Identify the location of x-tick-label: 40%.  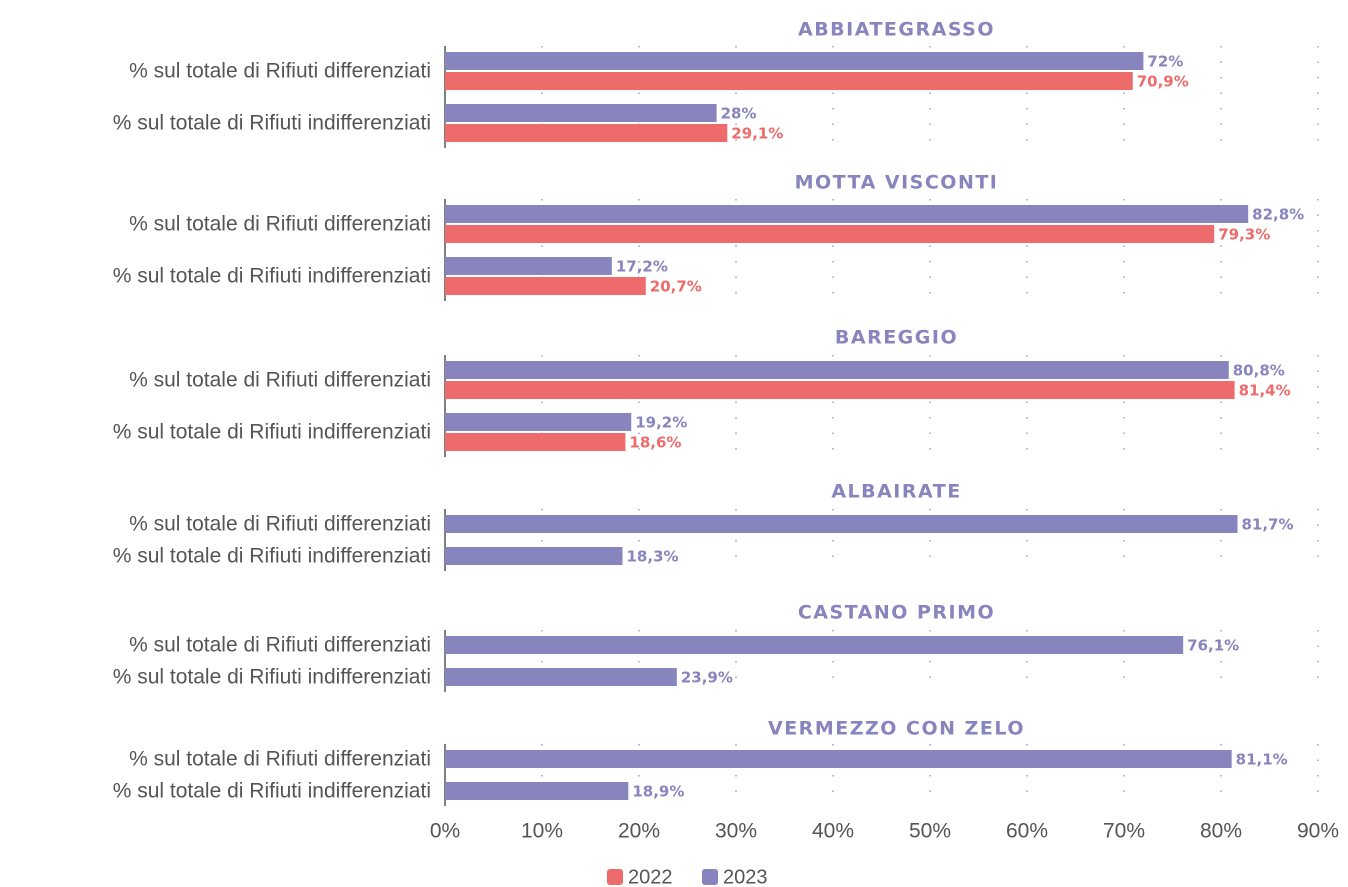
(833, 831).